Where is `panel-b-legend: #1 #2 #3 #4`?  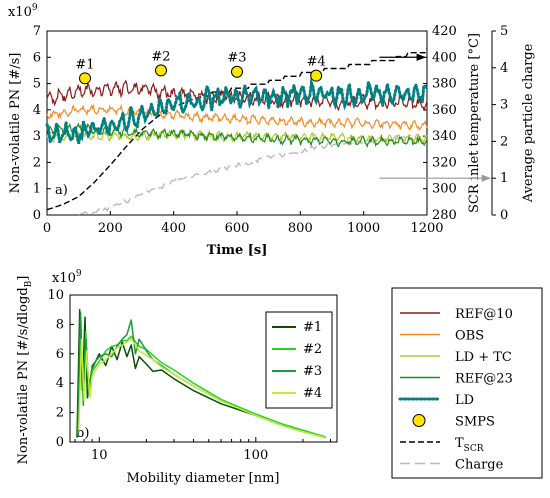 panel-b-legend: #1 #2 #3 #4 is located at coordinates (299, 360).